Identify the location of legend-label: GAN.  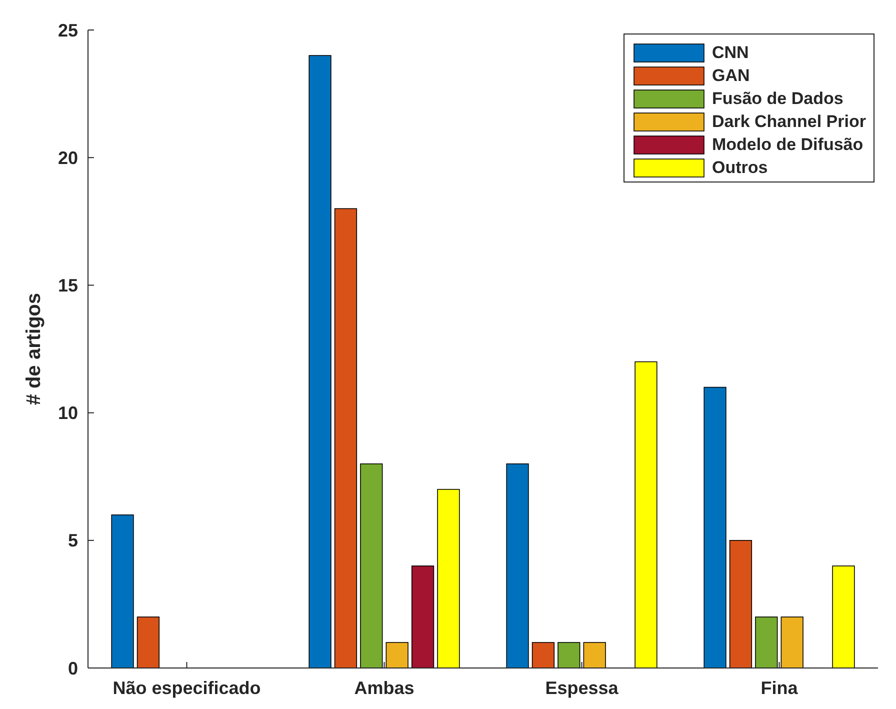
(731, 75).